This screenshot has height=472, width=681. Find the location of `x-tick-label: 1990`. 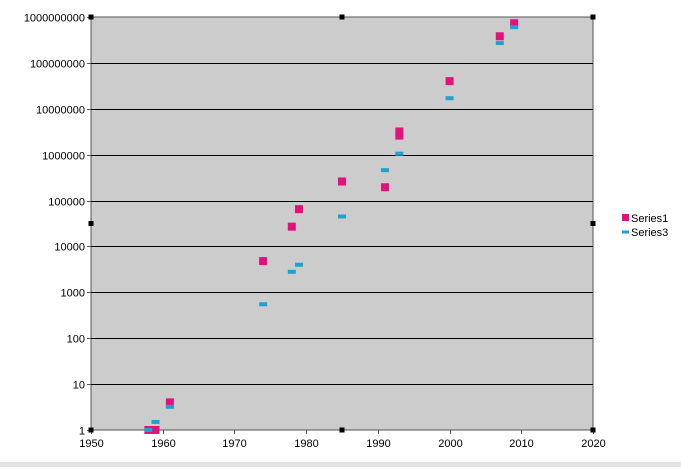

x-tick-label: 1990 is located at coordinates (378, 444).